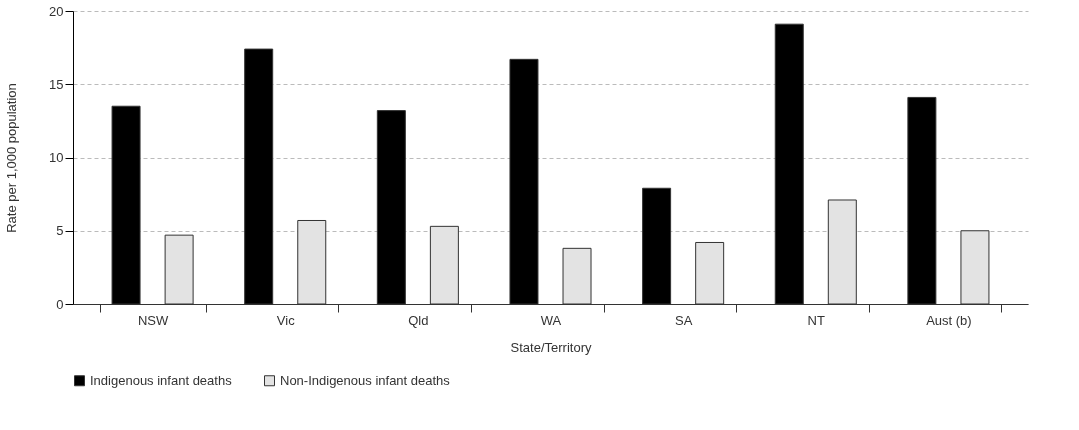 This screenshot has width=1079, height=430. I want to click on x-tick-label: Aust (b), so click(949, 320).